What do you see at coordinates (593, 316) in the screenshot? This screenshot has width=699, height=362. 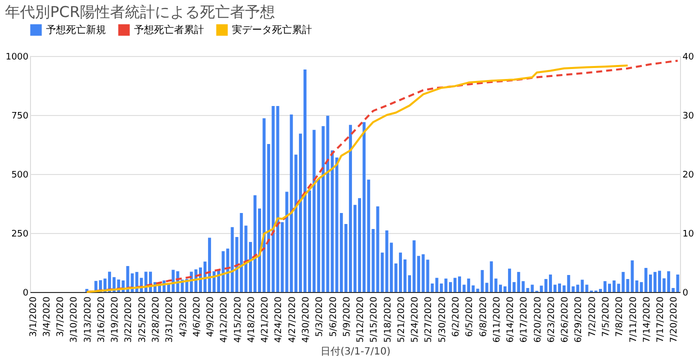 I see `x-tick-label: 7/2/2020` at bounding box center [593, 316].